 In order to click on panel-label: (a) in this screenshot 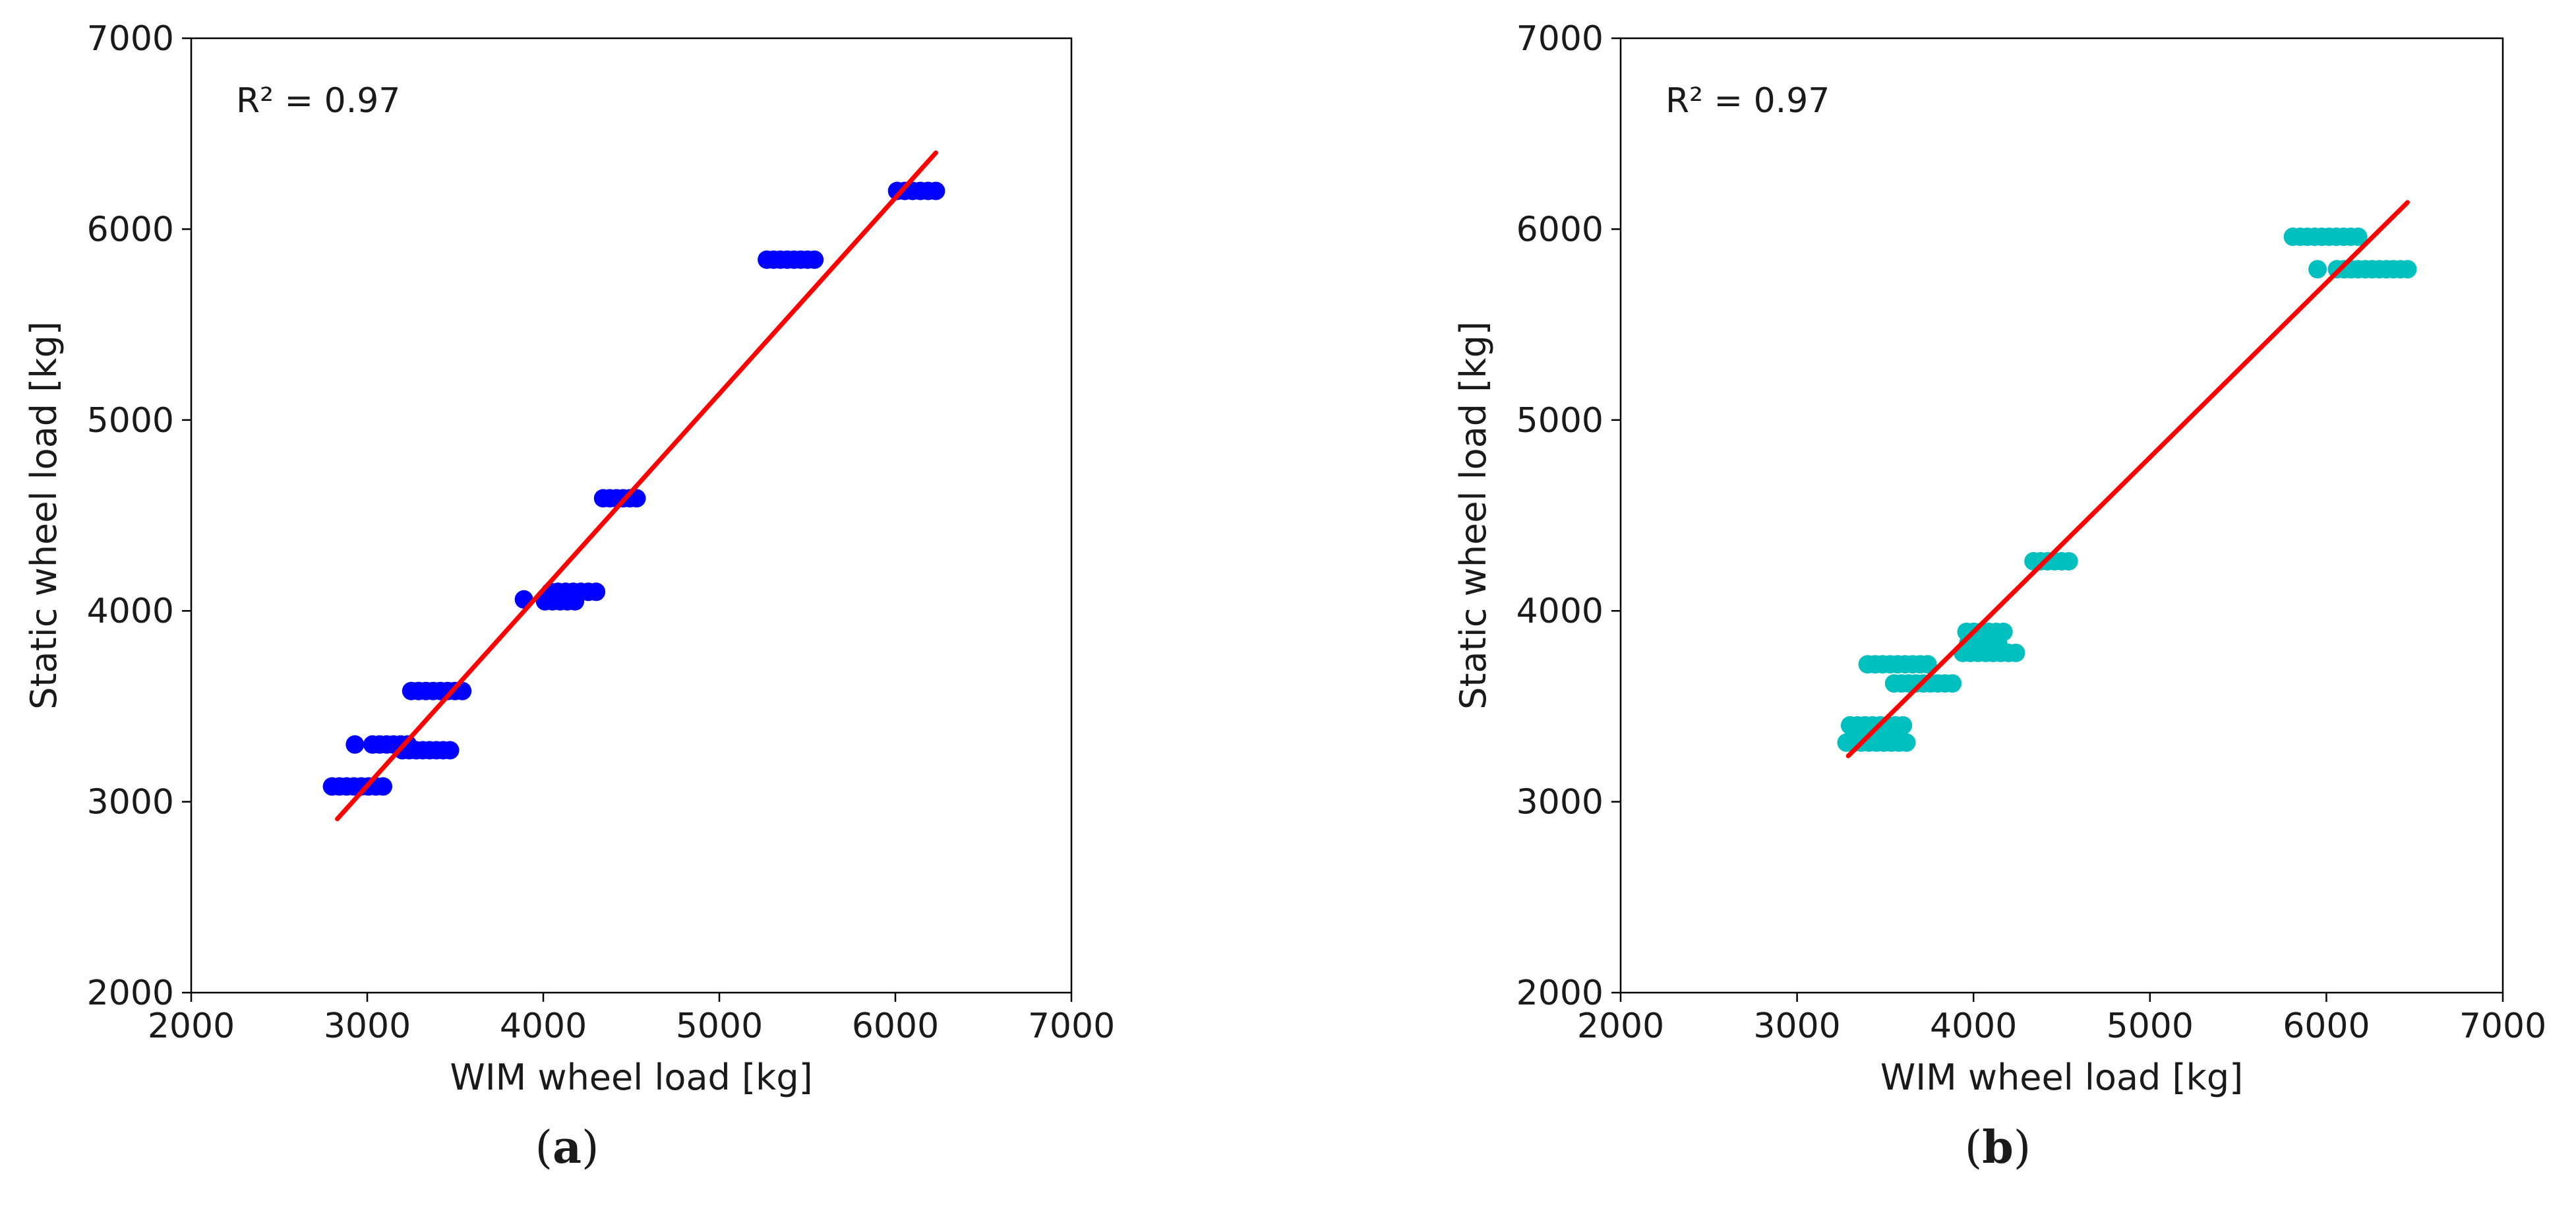, I will do `click(567, 1147)`.